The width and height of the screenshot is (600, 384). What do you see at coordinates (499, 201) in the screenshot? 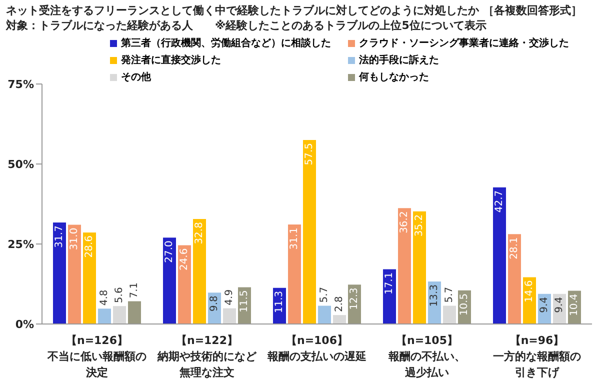
I see `data-label: 42.7` at bounding box center [499, 201].